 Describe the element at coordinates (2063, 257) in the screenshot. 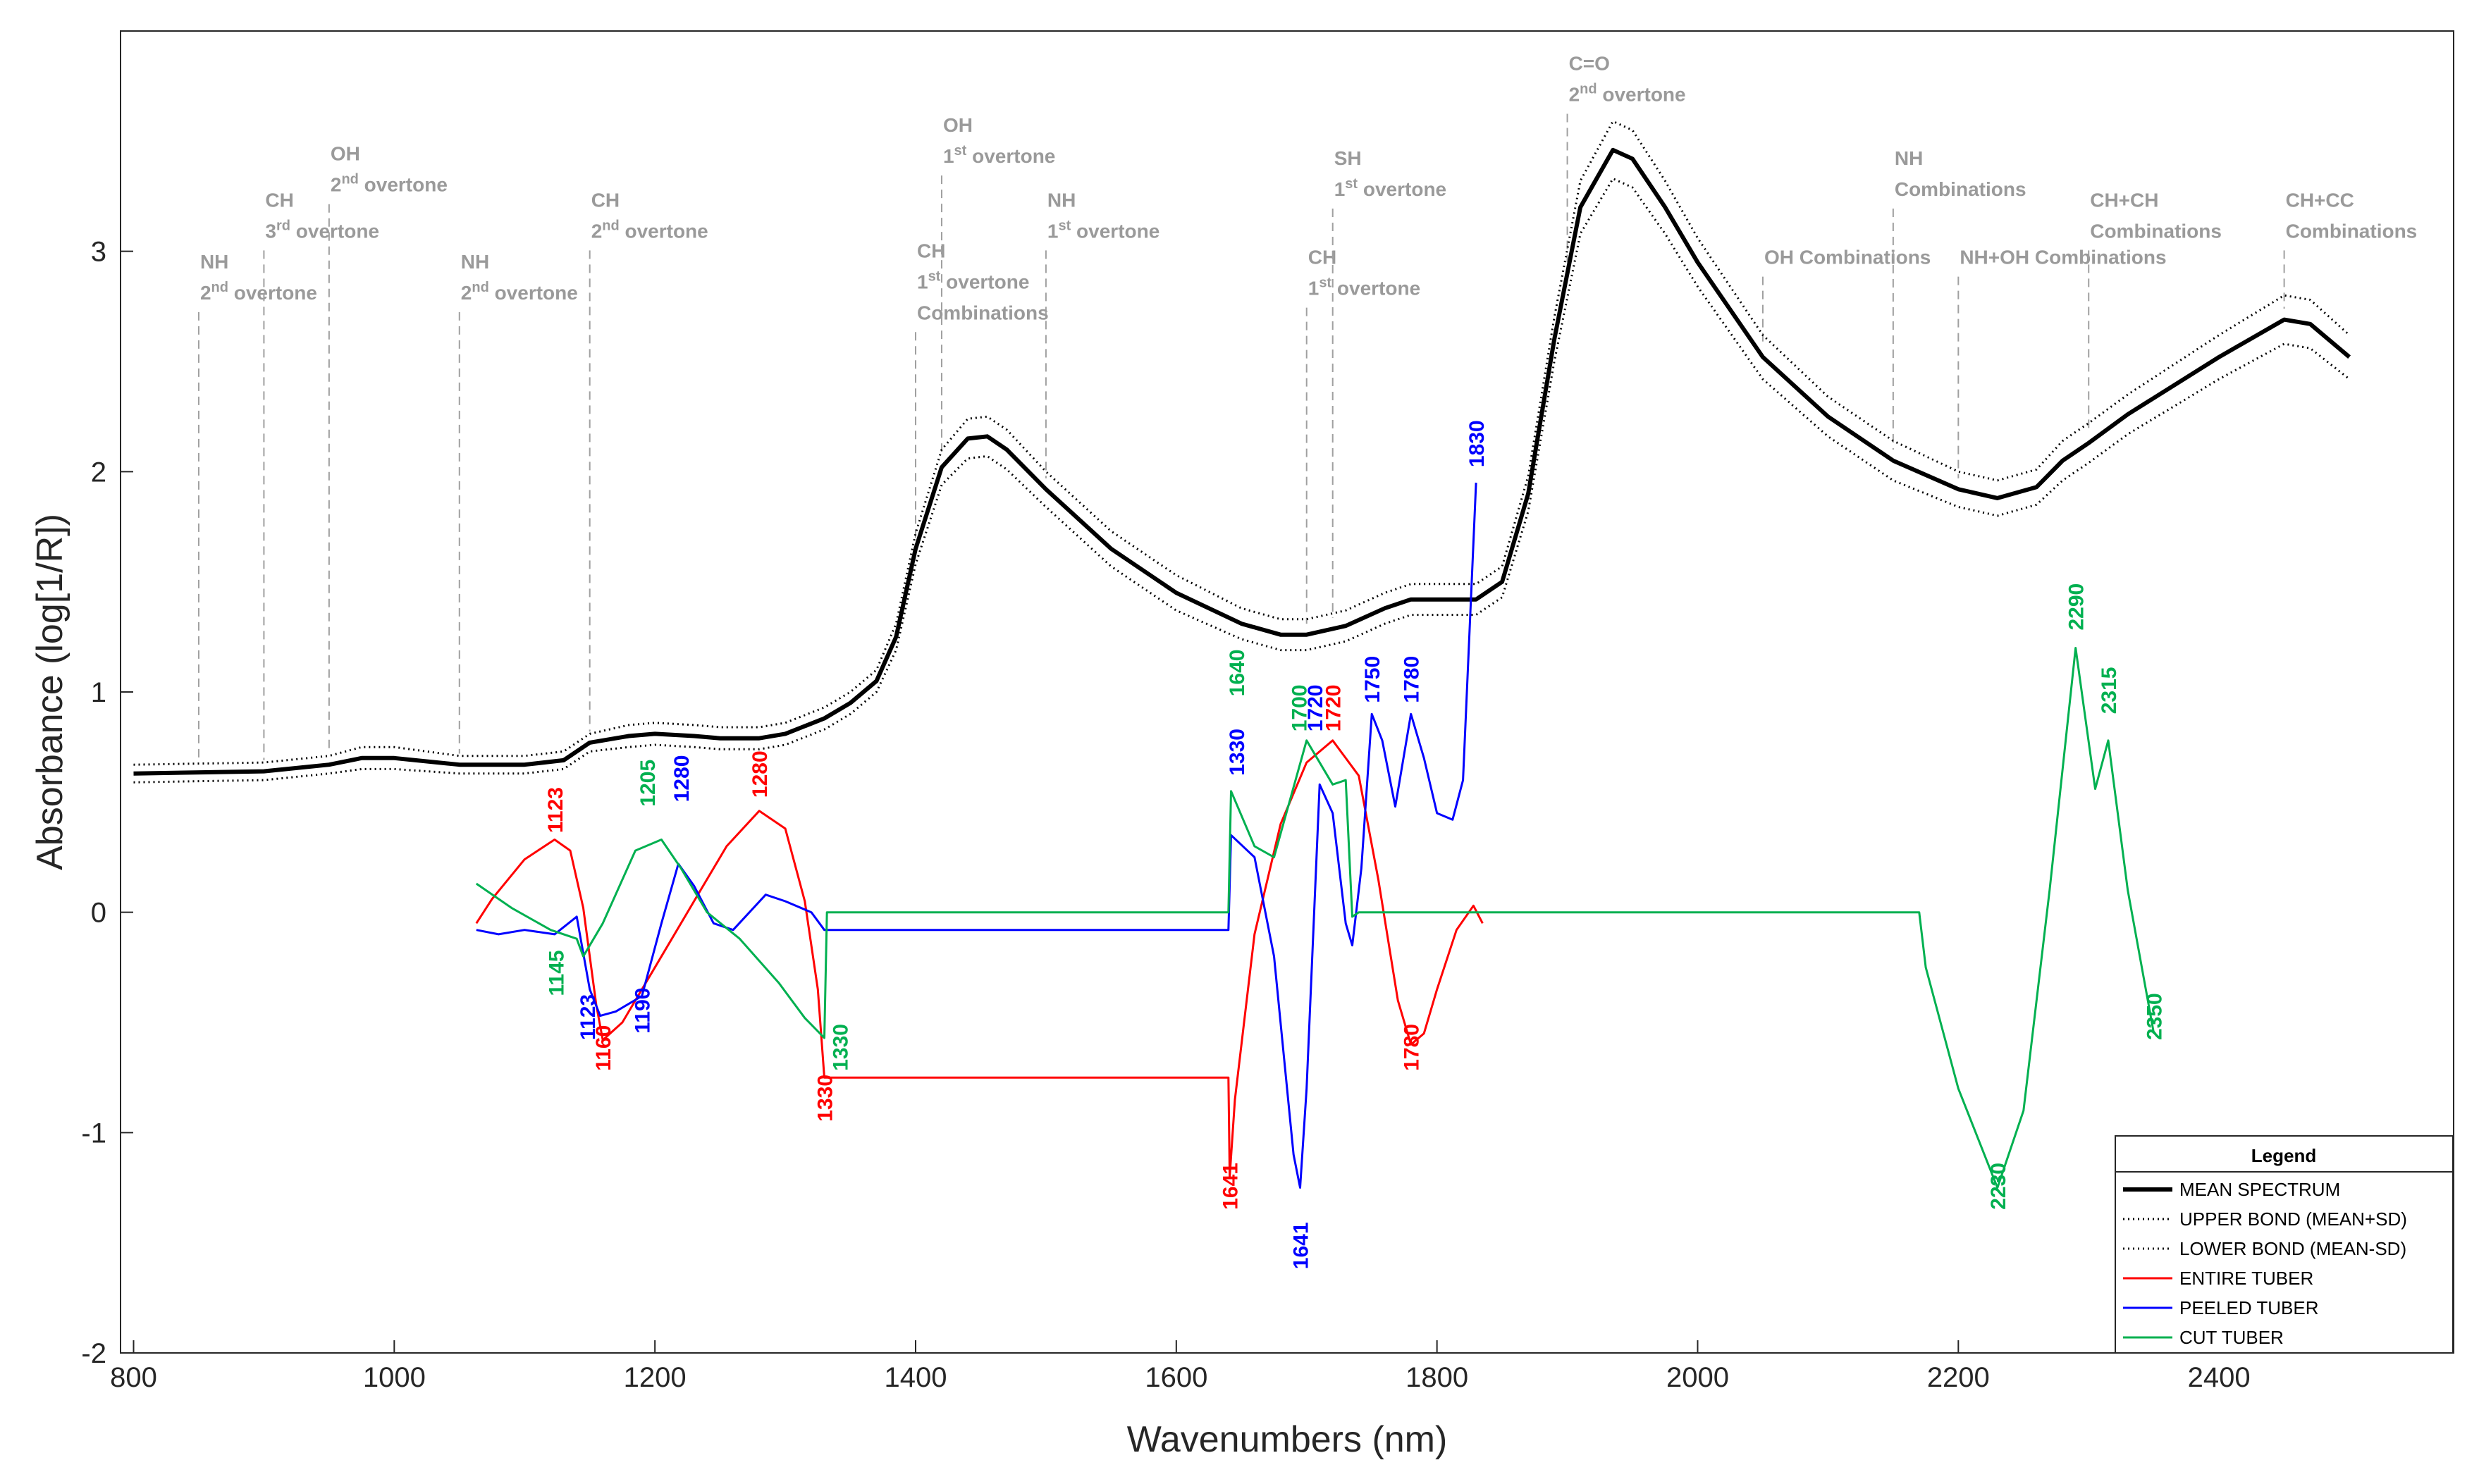

I see `band-label: NH+OH Combinations` at that location.